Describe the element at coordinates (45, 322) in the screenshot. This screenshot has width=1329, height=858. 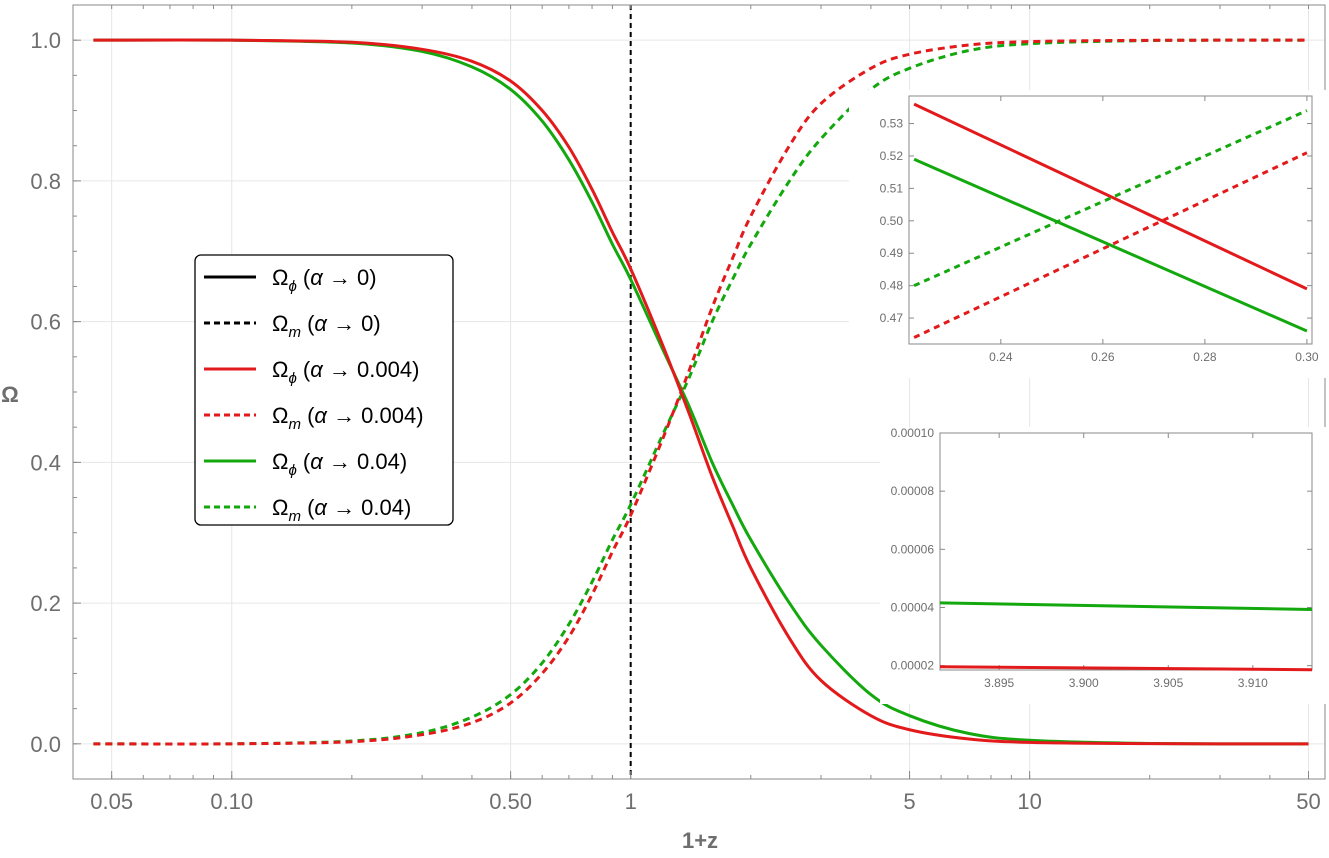
I see `y-tick-label: 0.6` at that location.